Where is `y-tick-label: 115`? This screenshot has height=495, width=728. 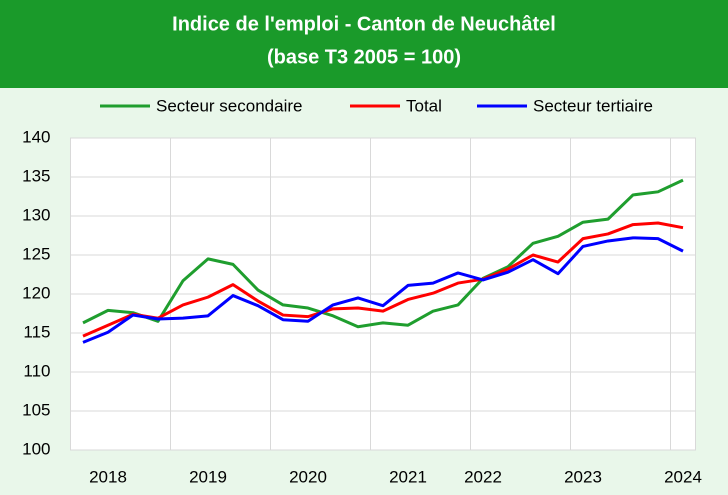 y-tick-label: 115 is located at coordinates (36, 331).